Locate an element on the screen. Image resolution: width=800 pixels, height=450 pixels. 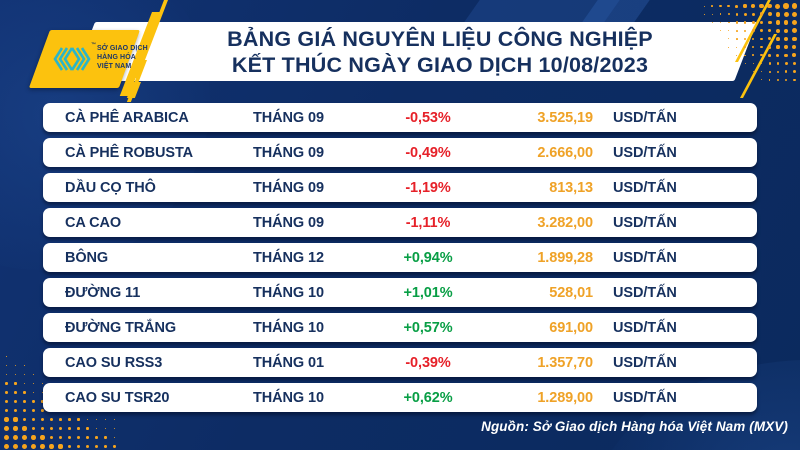
page-title-line1: BẢNG GIÁ NGUYÊN LIỆU CÔNG NGHIỆP is located at coordinates (440, 39).